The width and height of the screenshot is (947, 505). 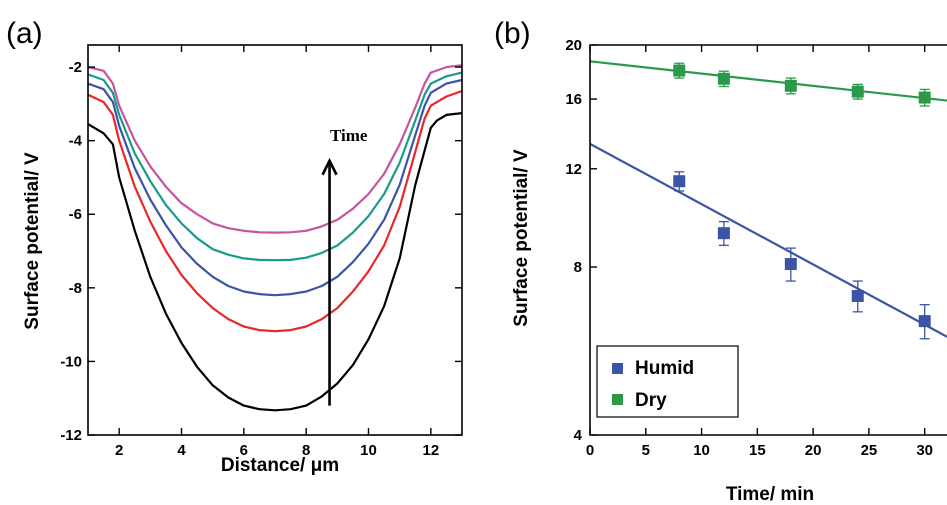 I want to click on x-tick-label: 25, so click(x=869, y=450).